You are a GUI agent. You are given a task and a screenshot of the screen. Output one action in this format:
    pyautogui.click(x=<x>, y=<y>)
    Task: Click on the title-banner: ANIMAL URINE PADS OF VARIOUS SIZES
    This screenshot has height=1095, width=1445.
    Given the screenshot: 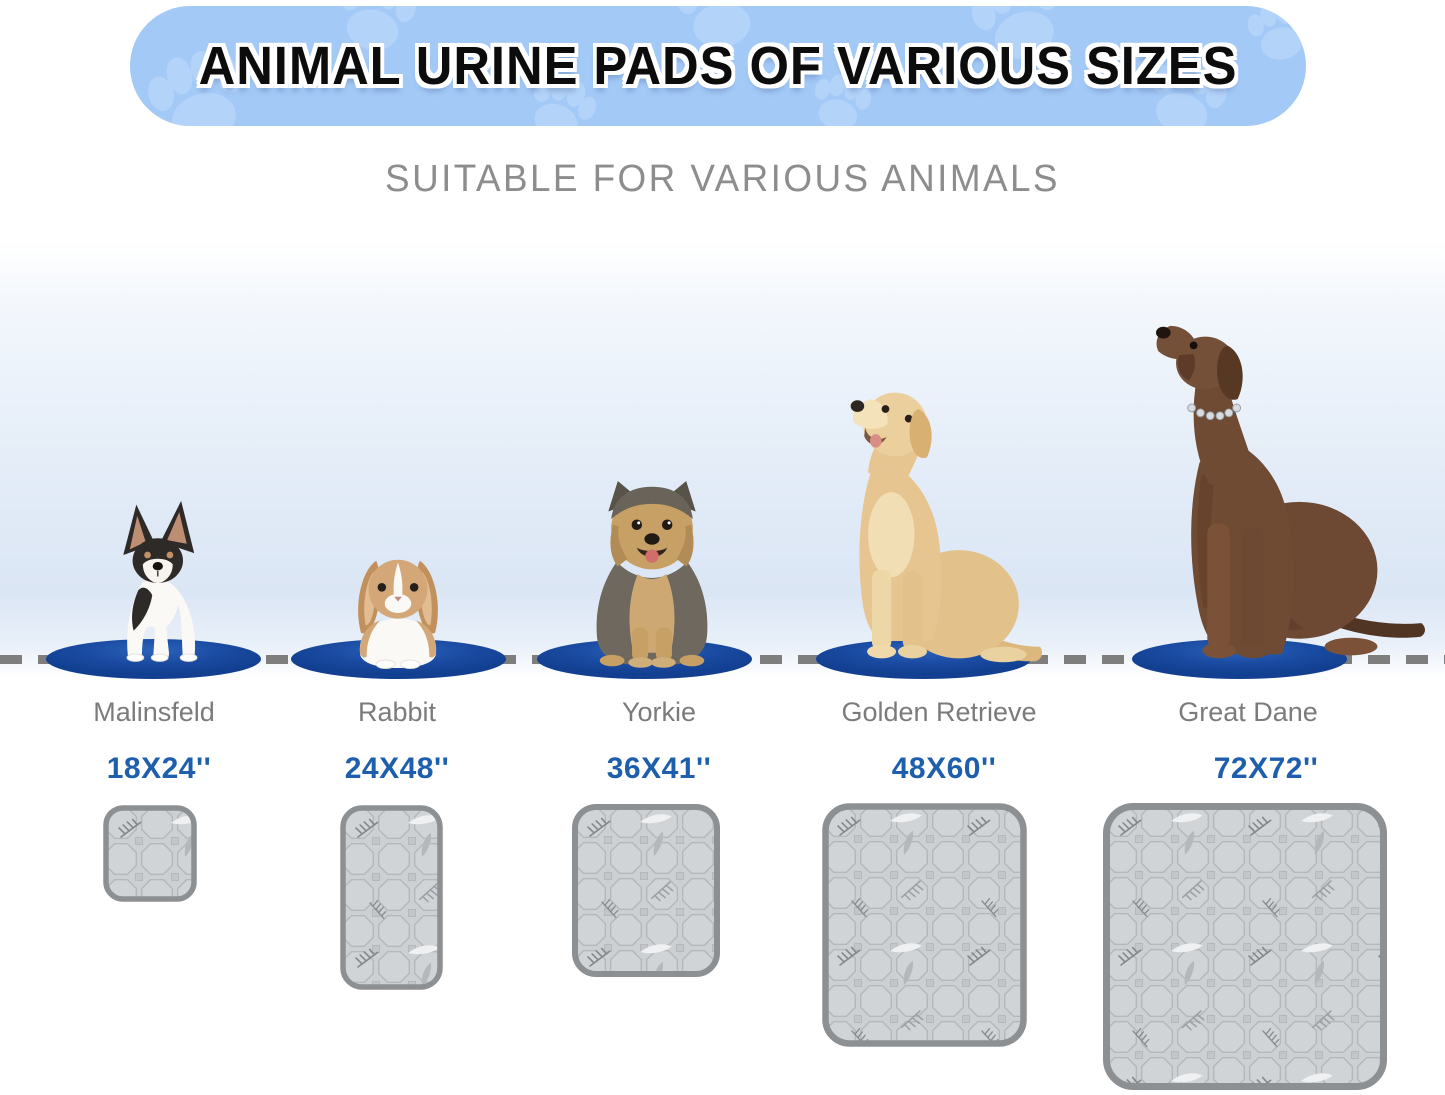 What is the action you would take?
    pyautogui.click(x=718, y=66)
    